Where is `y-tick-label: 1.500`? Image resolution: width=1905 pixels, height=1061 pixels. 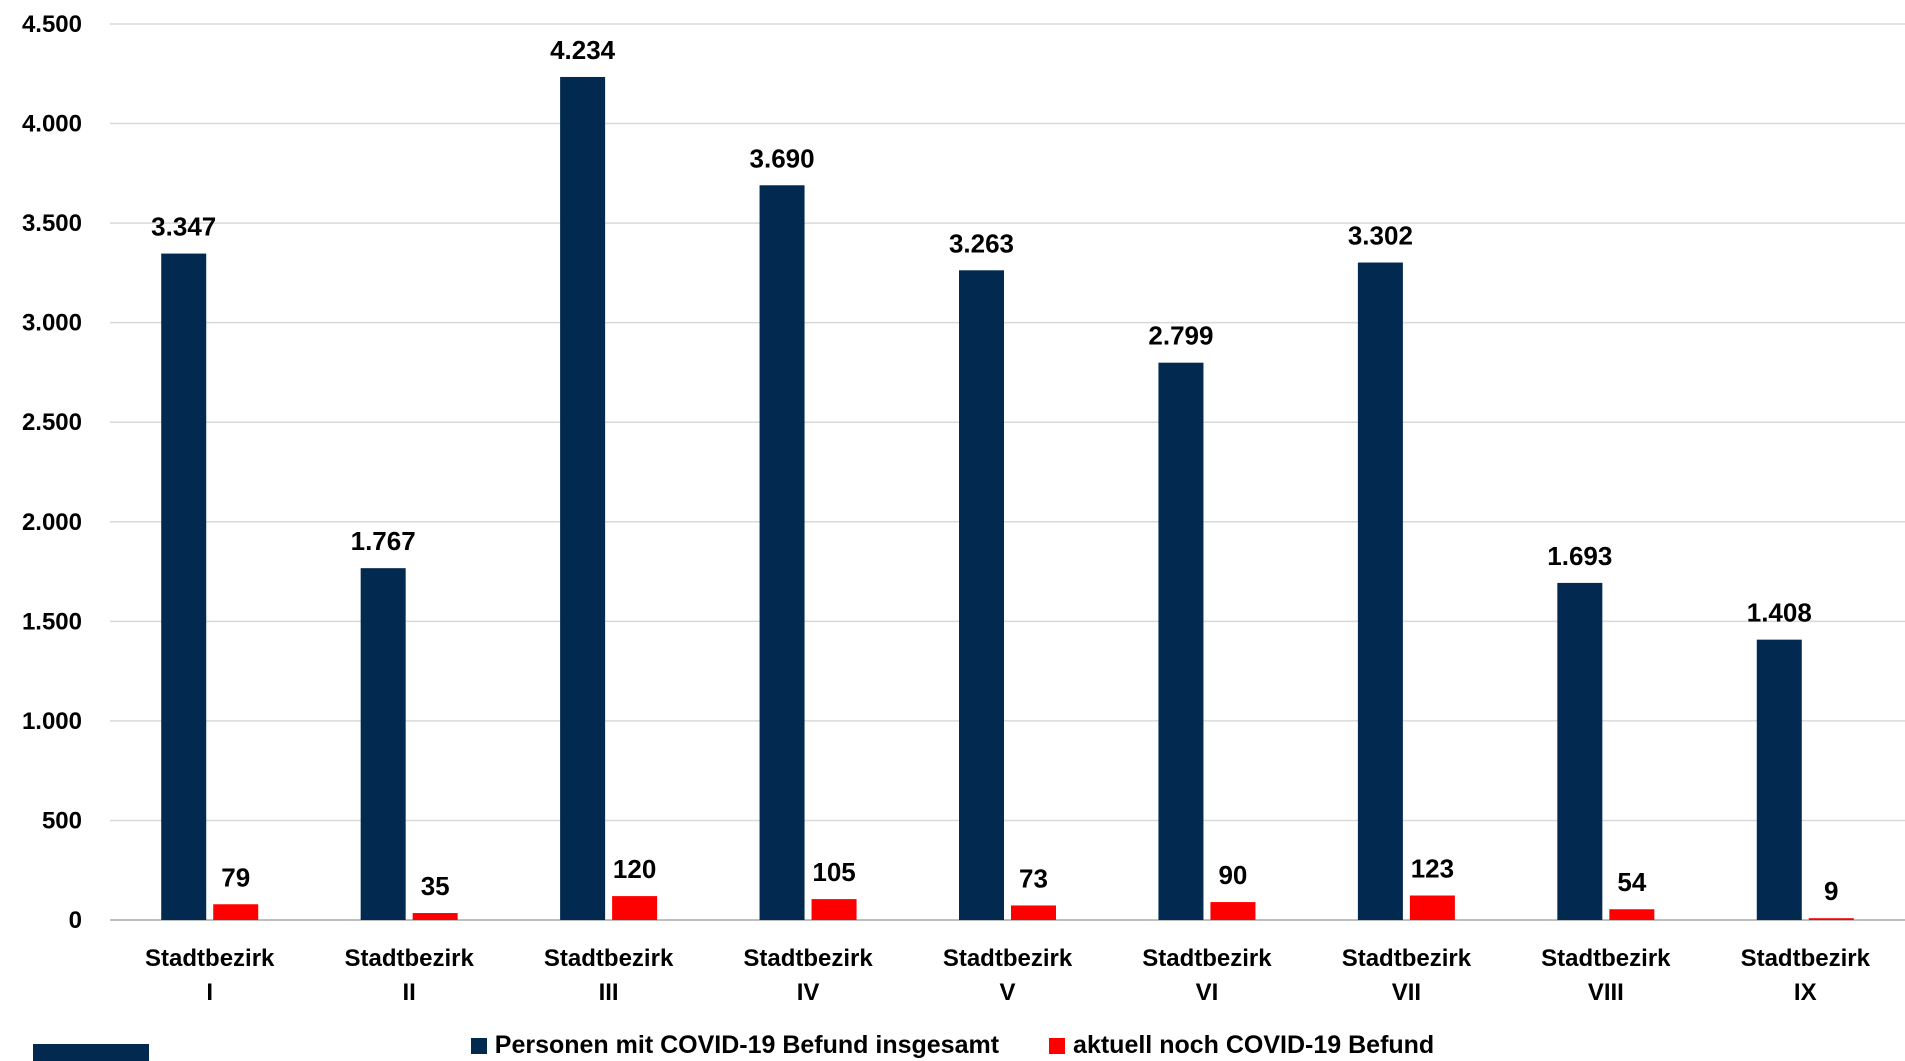 y-tick-label: 1.500 is located at coordinates (52, 621).